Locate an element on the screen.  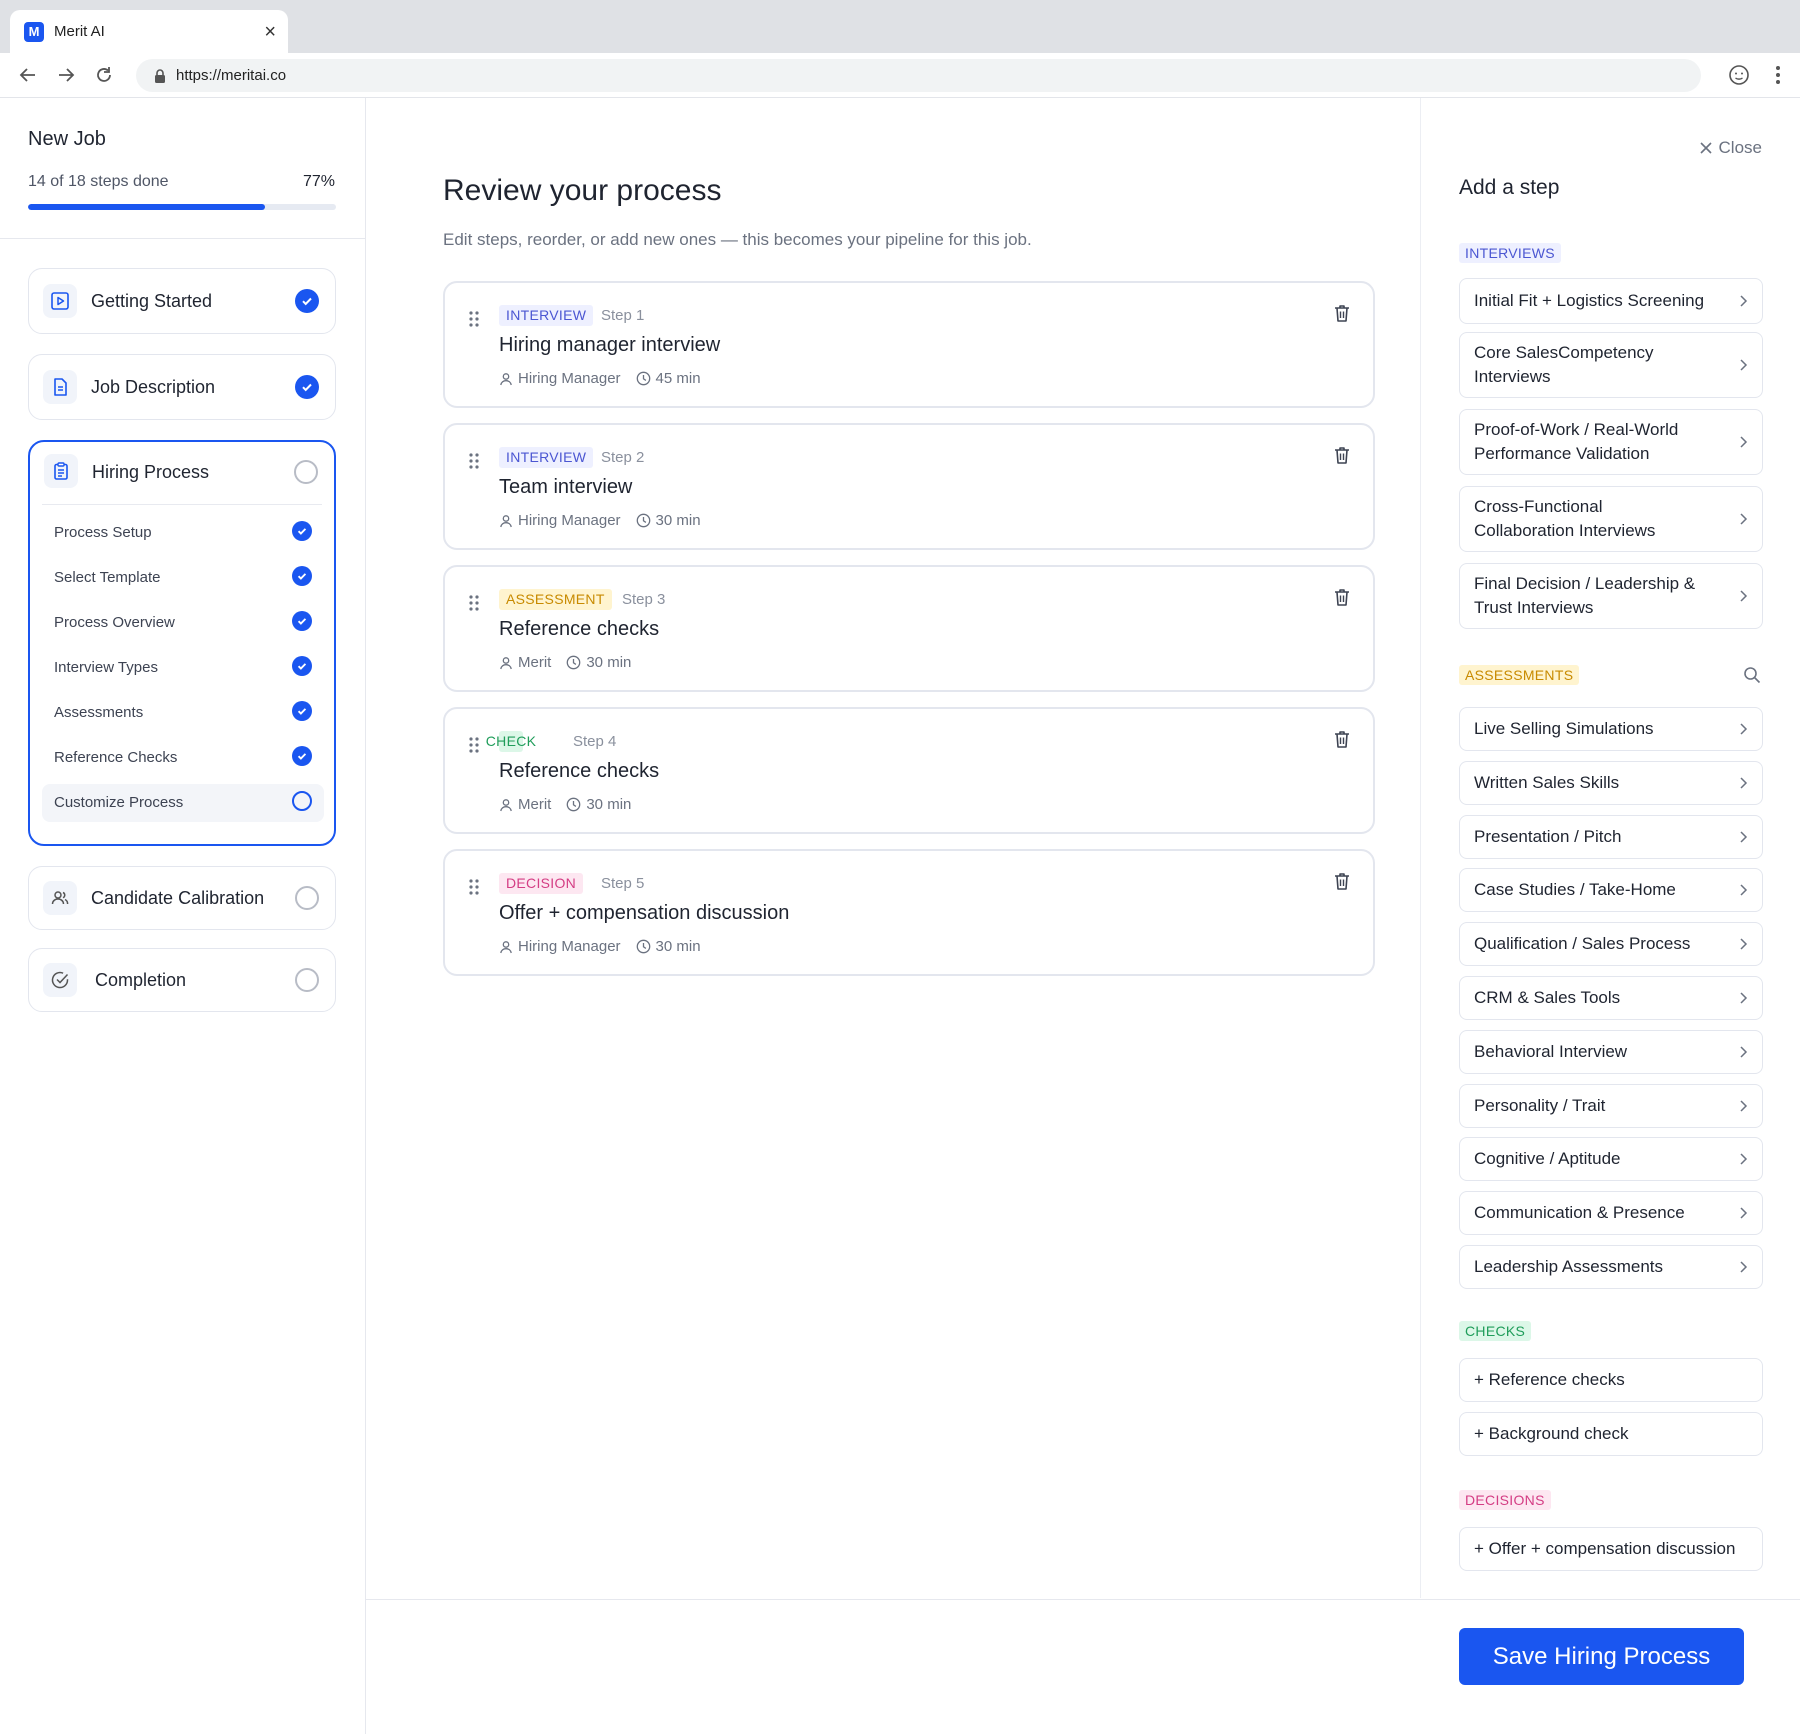
substep-label: Process Setup is located at coordinates (103, 532).